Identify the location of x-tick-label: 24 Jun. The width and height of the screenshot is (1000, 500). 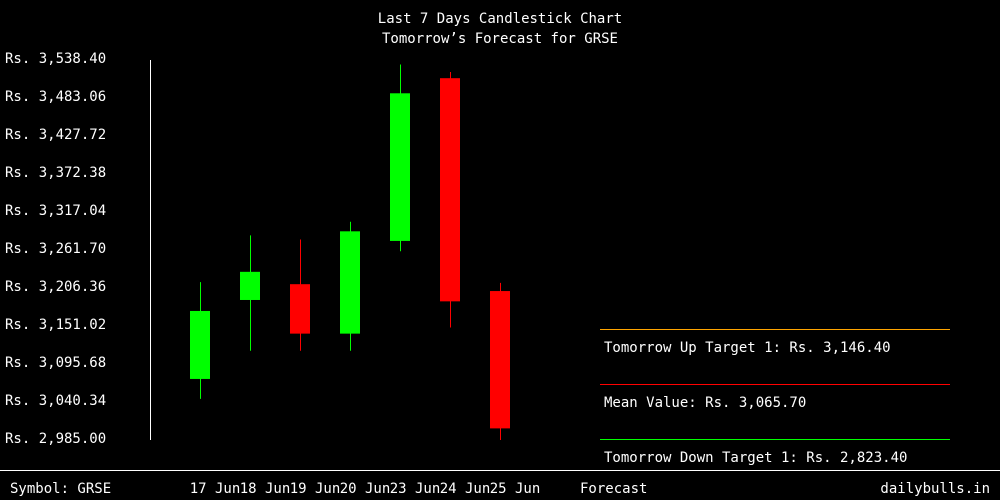
(465, 489).